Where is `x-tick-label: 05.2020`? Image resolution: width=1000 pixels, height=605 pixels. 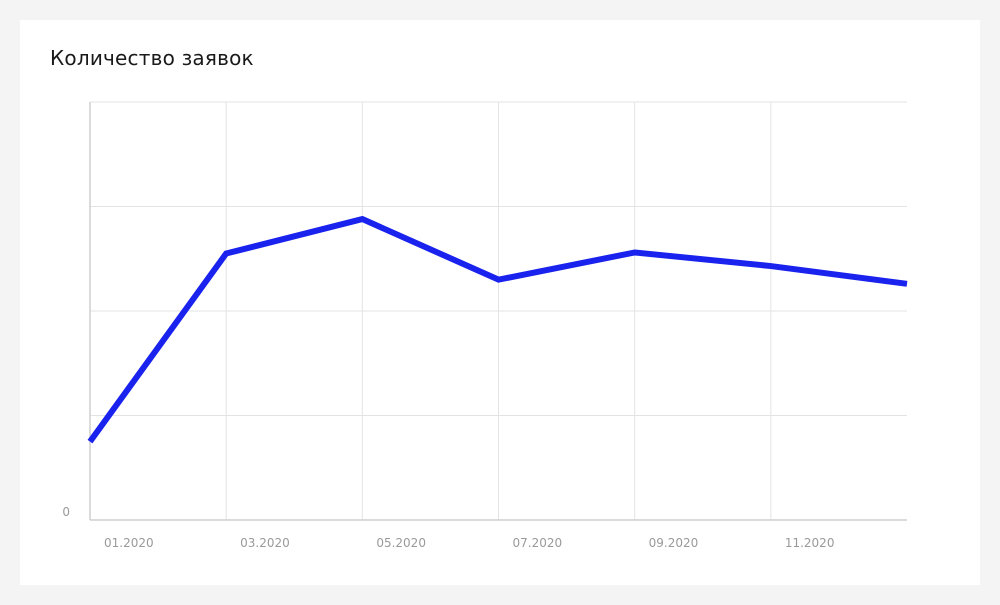
x-tick-label: 05.2020 is located at coordinates (401, 543).